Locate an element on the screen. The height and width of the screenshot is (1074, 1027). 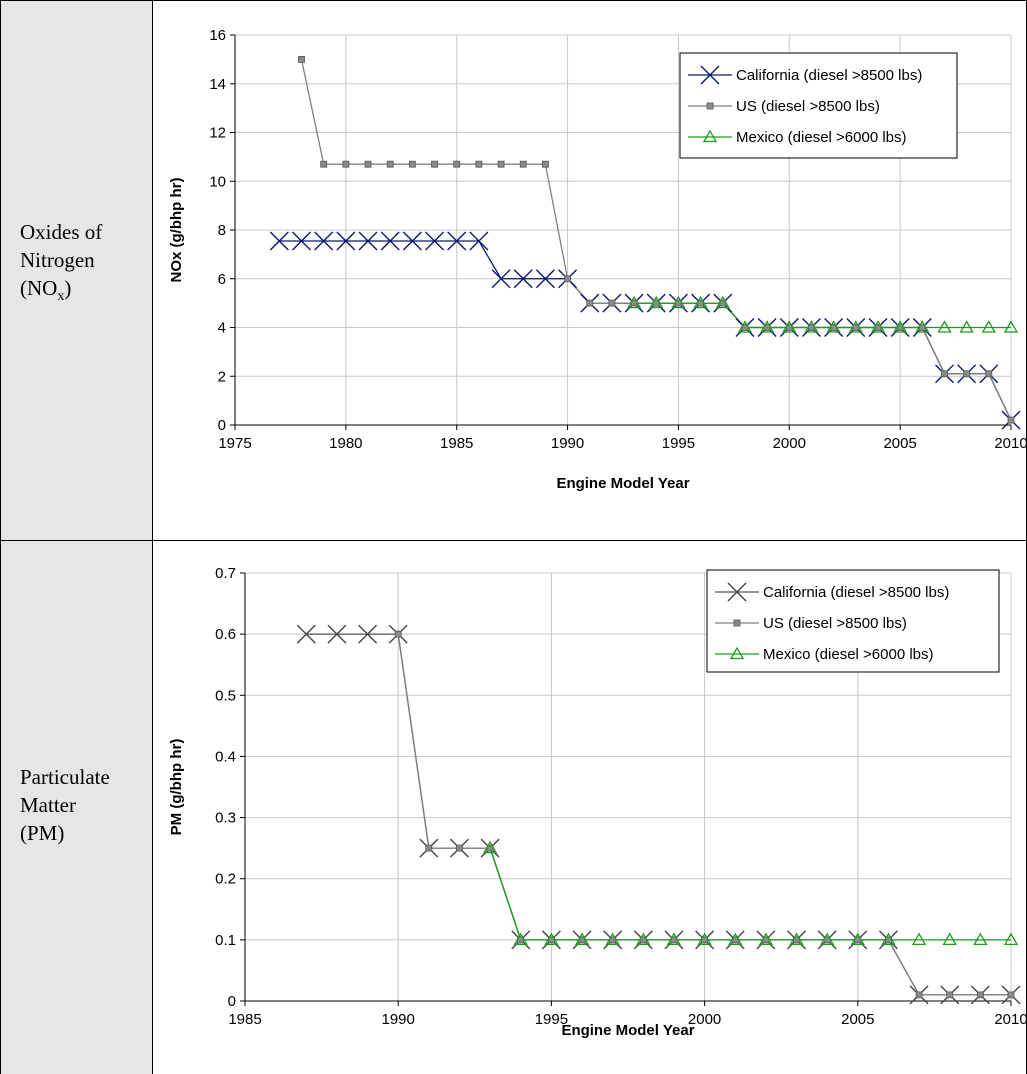
x-tick-label: 2000 is located at coordinates (789, 443).